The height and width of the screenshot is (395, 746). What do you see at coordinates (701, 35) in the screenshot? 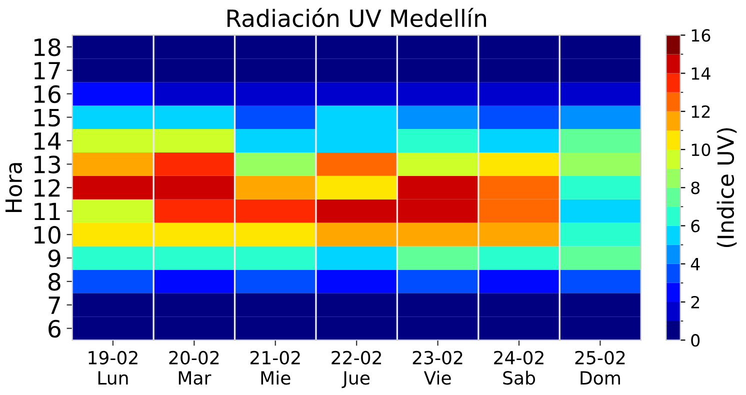
I see `color-bar-label: 16` at bounding box center [701, 35].